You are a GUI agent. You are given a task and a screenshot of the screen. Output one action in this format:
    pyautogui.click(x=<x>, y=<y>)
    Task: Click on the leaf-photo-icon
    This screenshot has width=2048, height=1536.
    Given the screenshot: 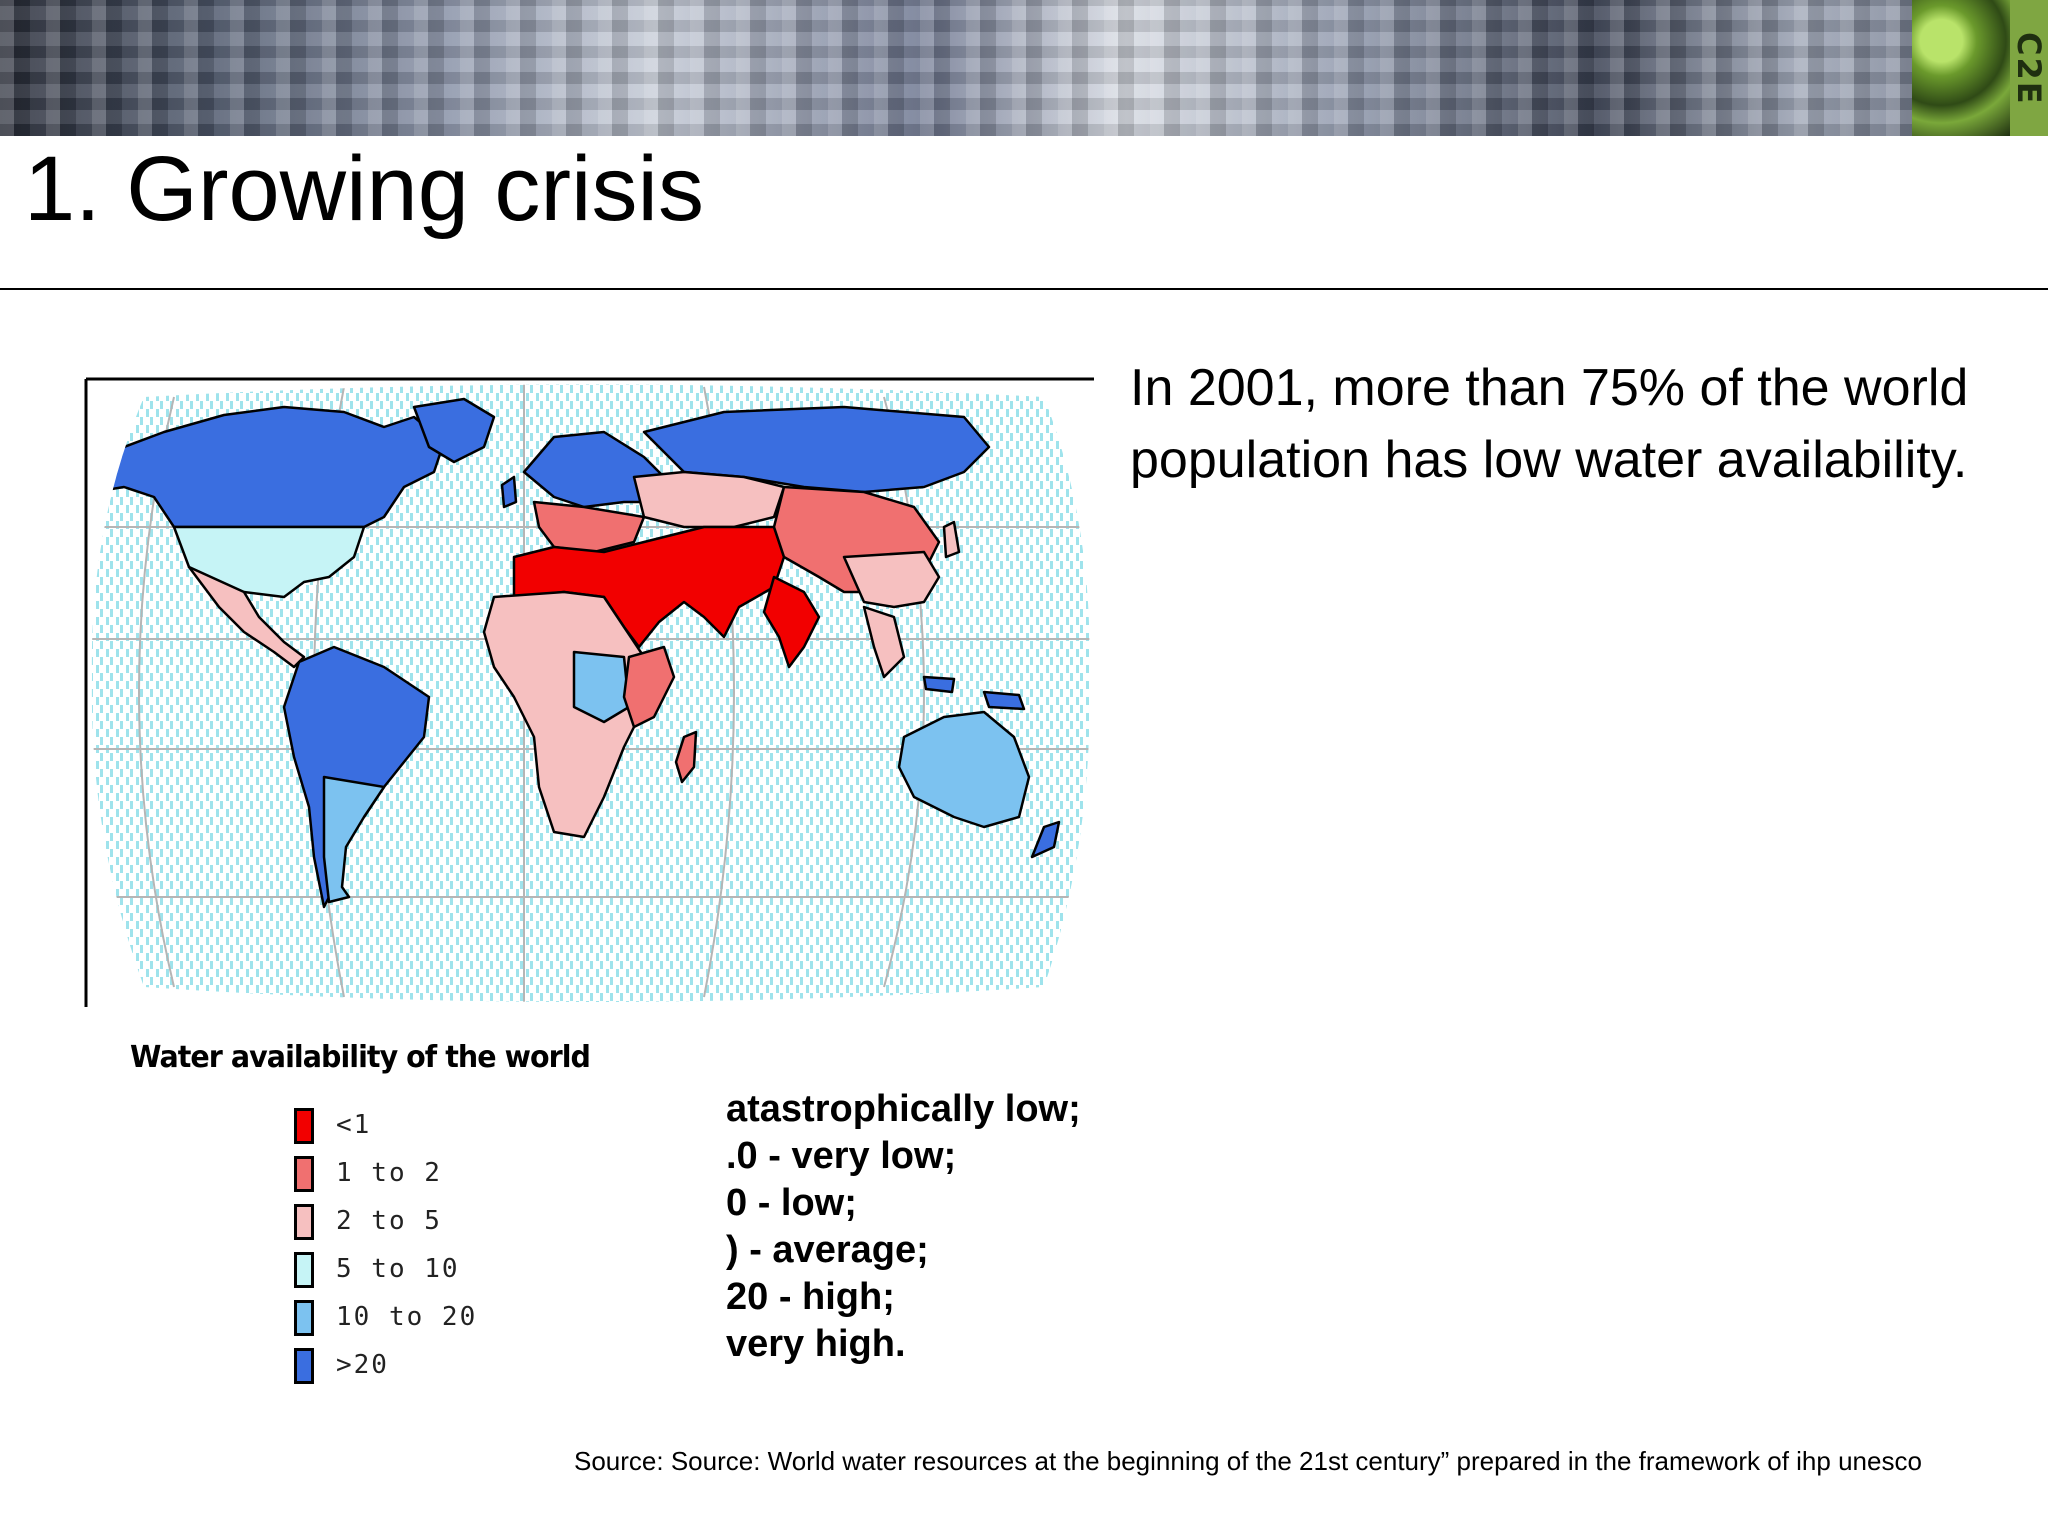 What is the action you would take?
    pyautogui.click(x=1961, y=68)
    